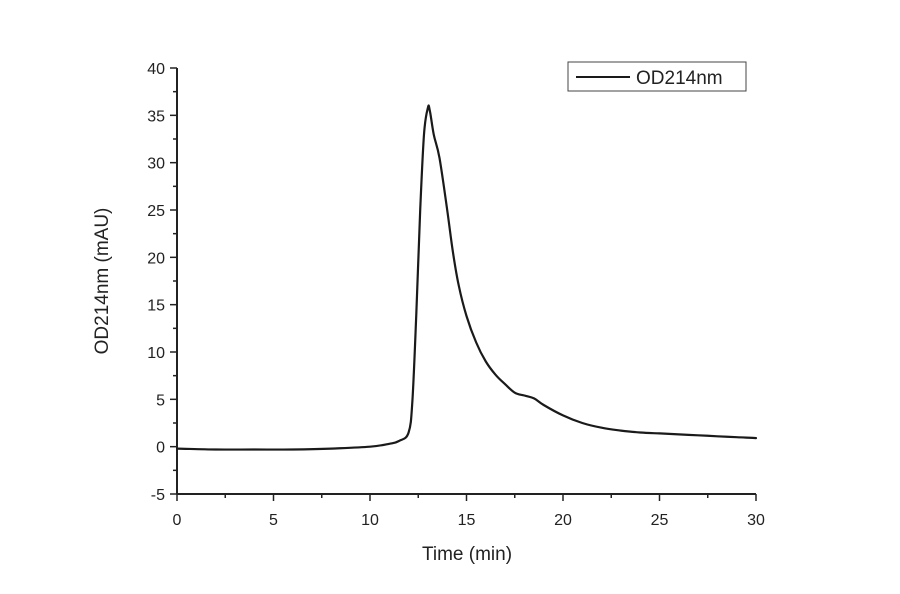 The image size is (900, 594). Describe the element at coordinates (370, 520) in the screenshot. I see `x-tick-label: 10` at that location.